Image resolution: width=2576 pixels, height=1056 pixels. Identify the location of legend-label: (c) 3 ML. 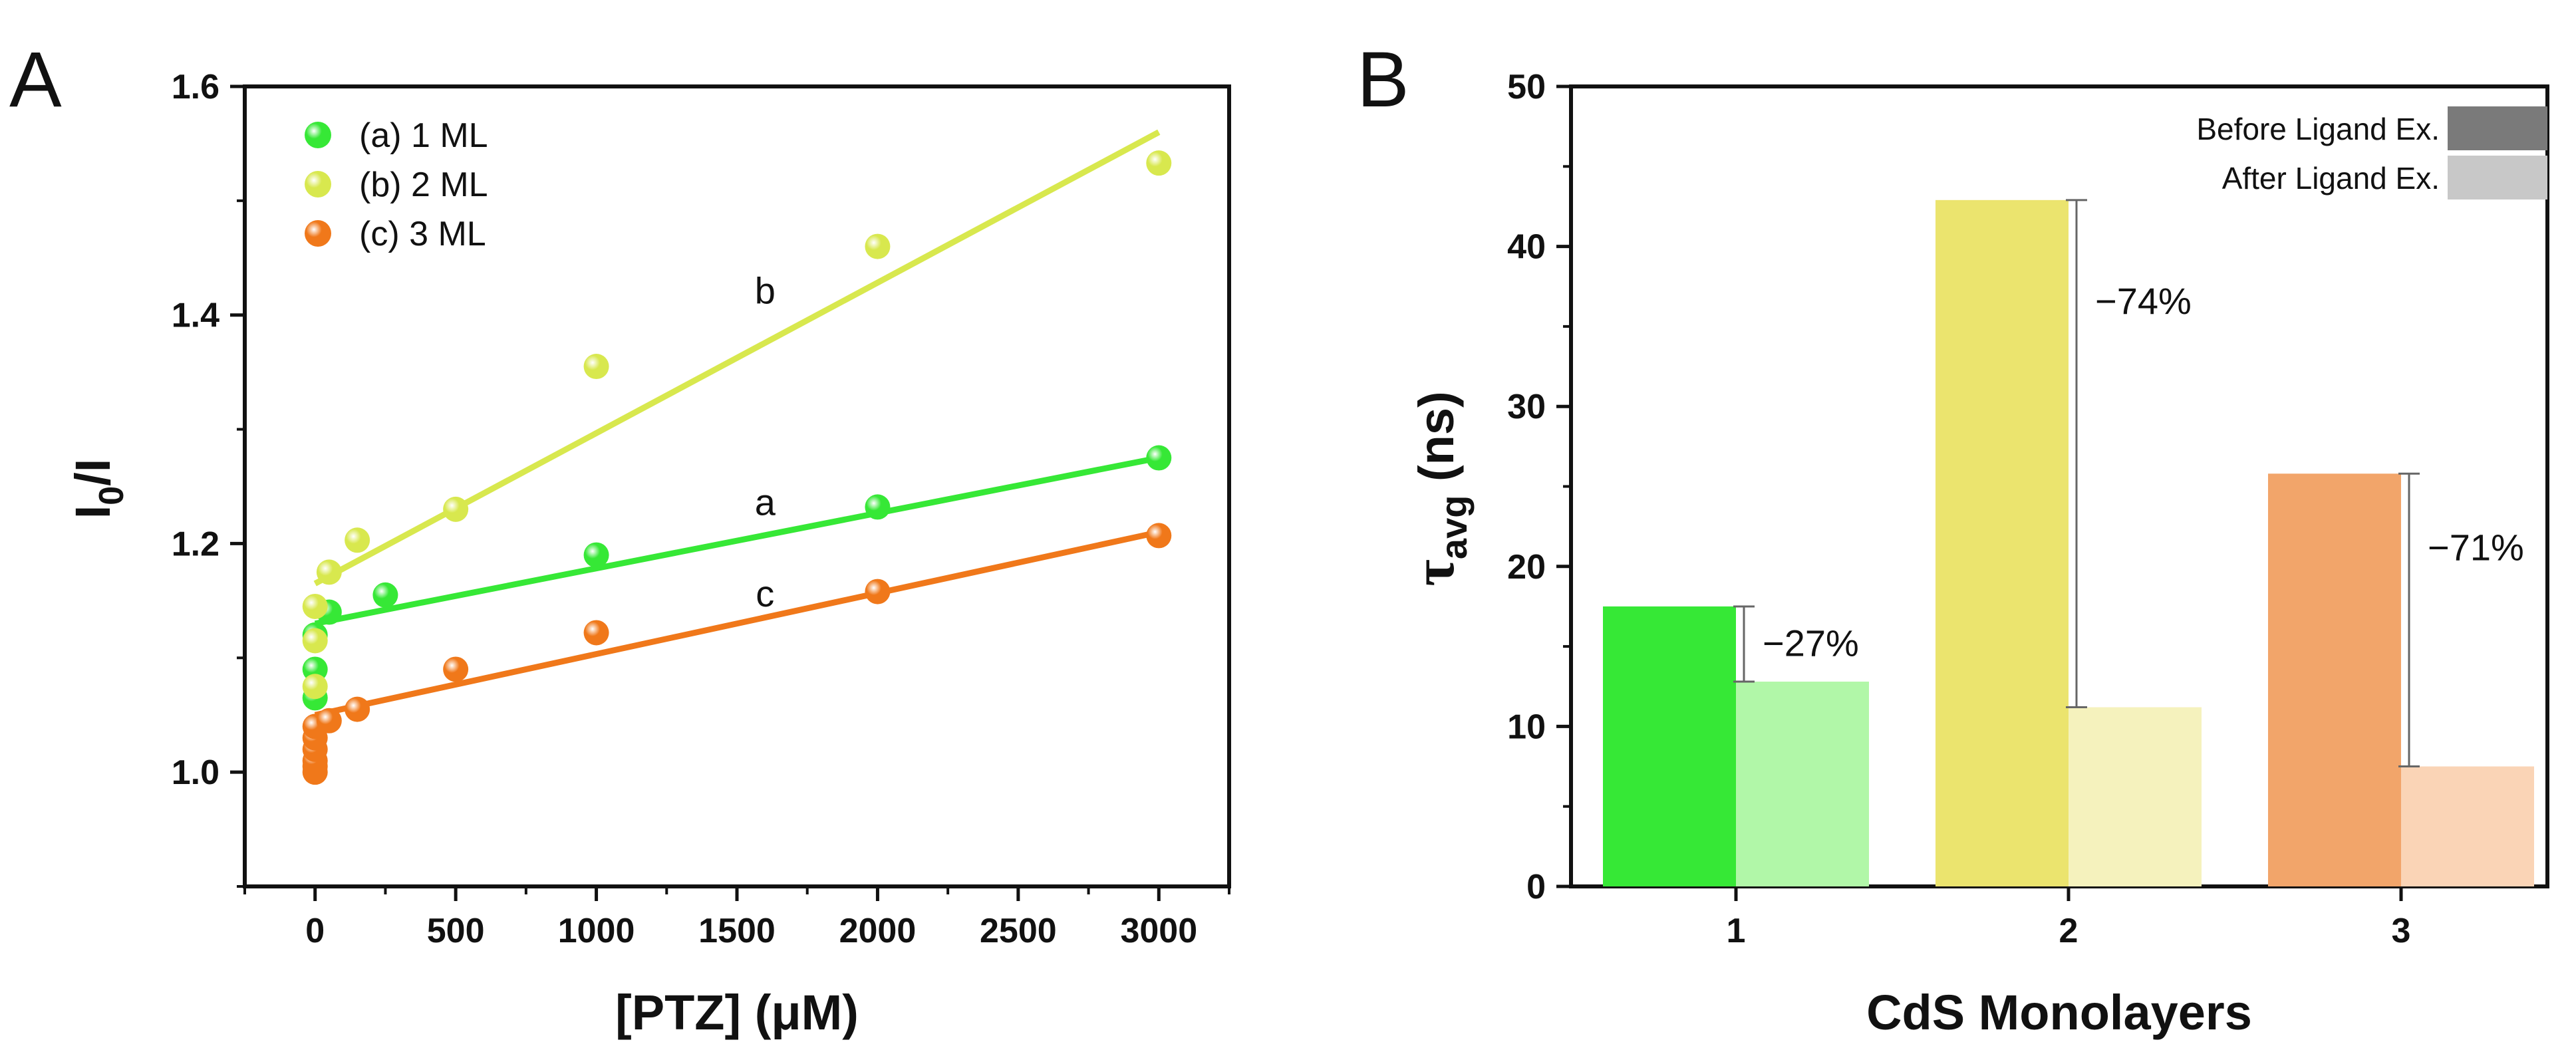
(422, 234).